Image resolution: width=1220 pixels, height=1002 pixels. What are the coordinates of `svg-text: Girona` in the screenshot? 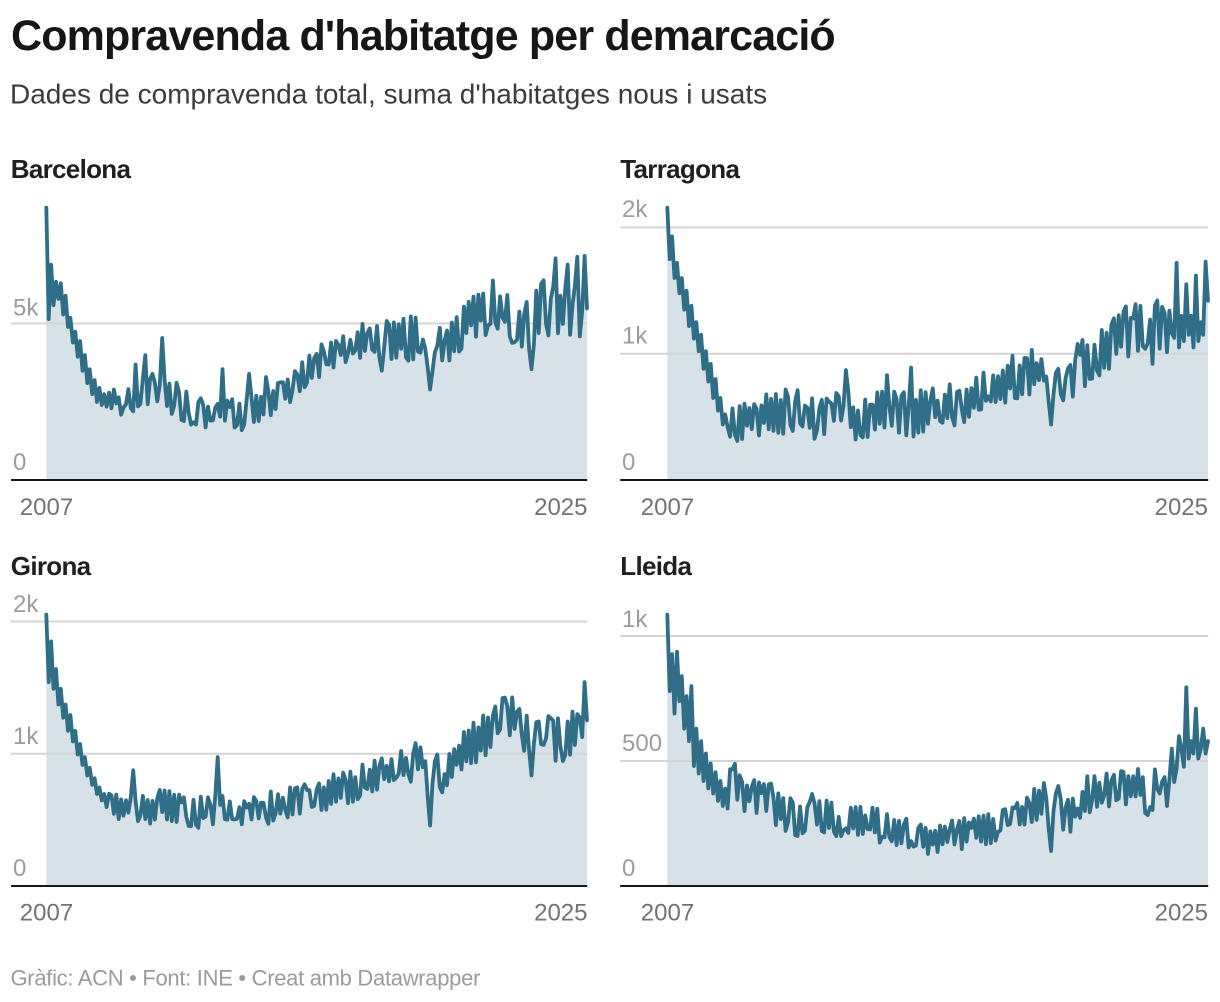 It's located at (51, 566).